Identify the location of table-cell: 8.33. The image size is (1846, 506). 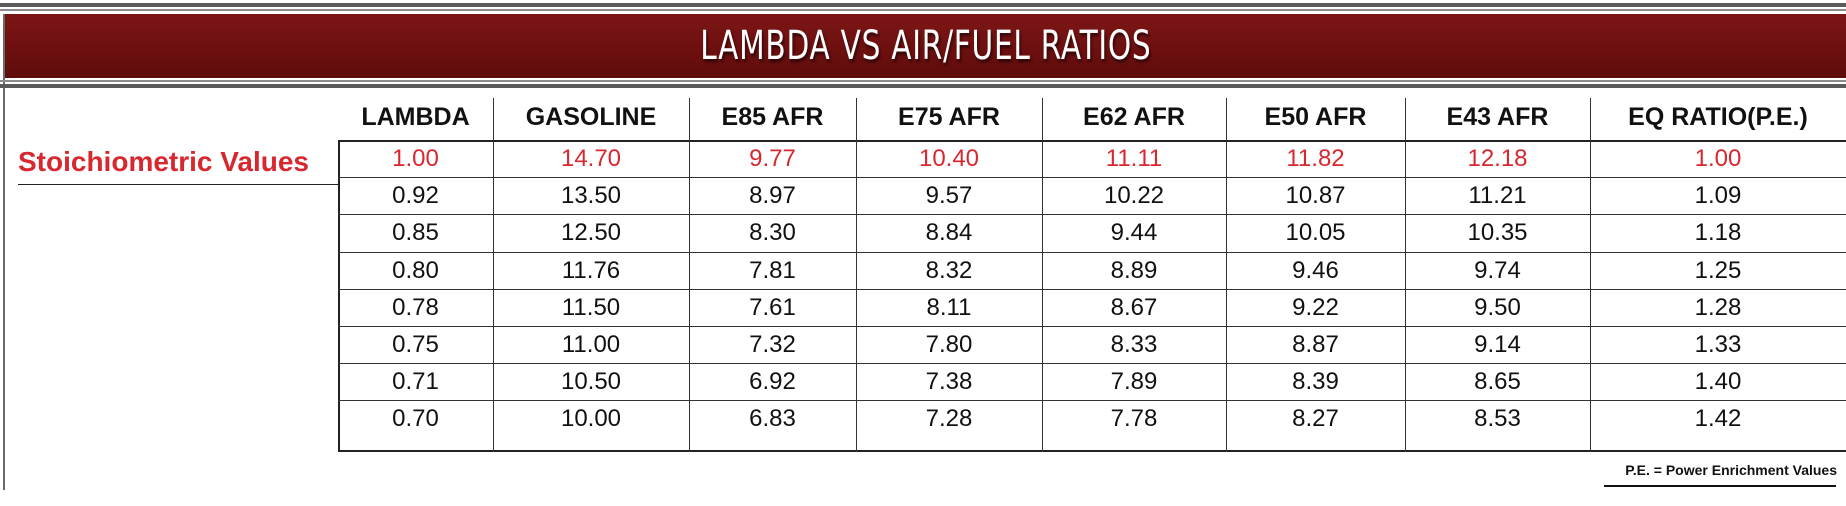
(1134, 344).